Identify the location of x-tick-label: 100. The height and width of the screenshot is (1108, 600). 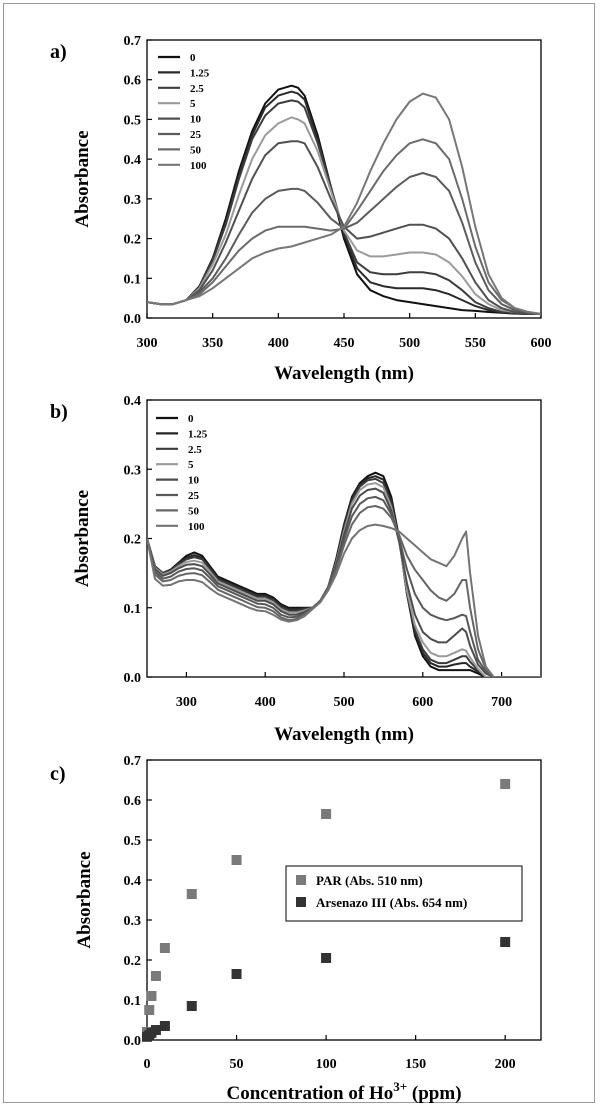
(326, 1064).